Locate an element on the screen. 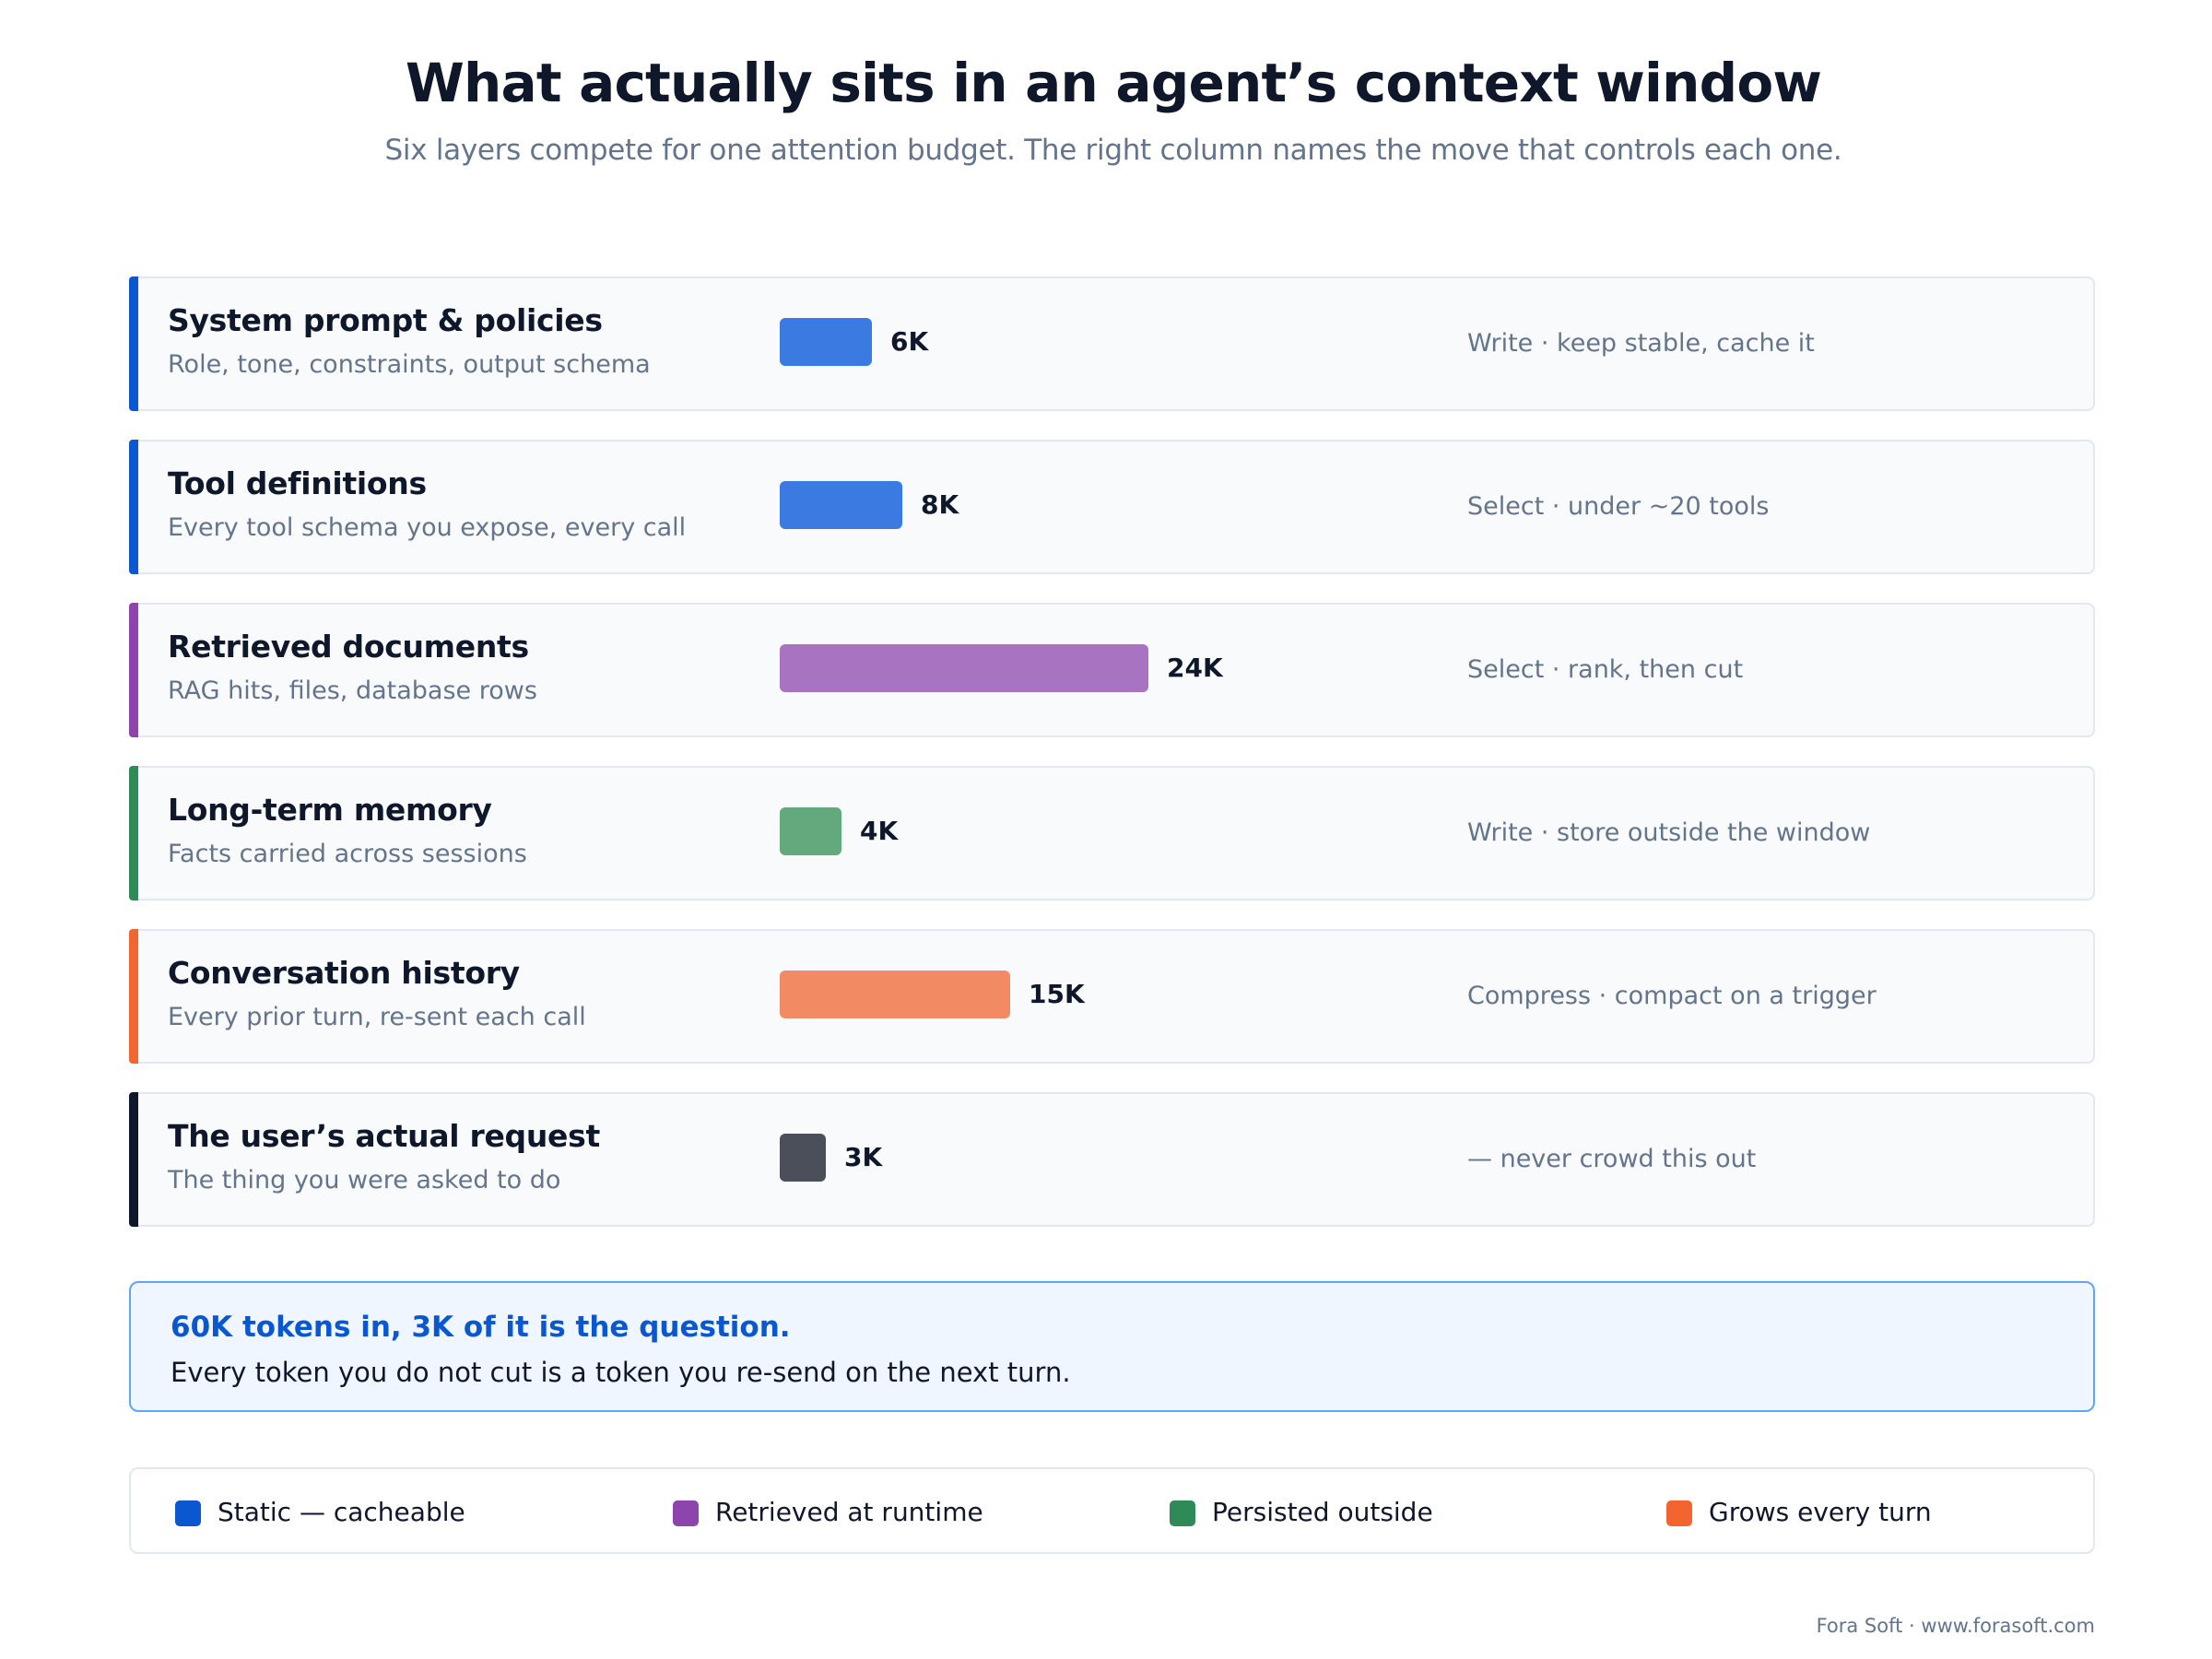  token-value-label: 4K is located at coordinates (879, 831).